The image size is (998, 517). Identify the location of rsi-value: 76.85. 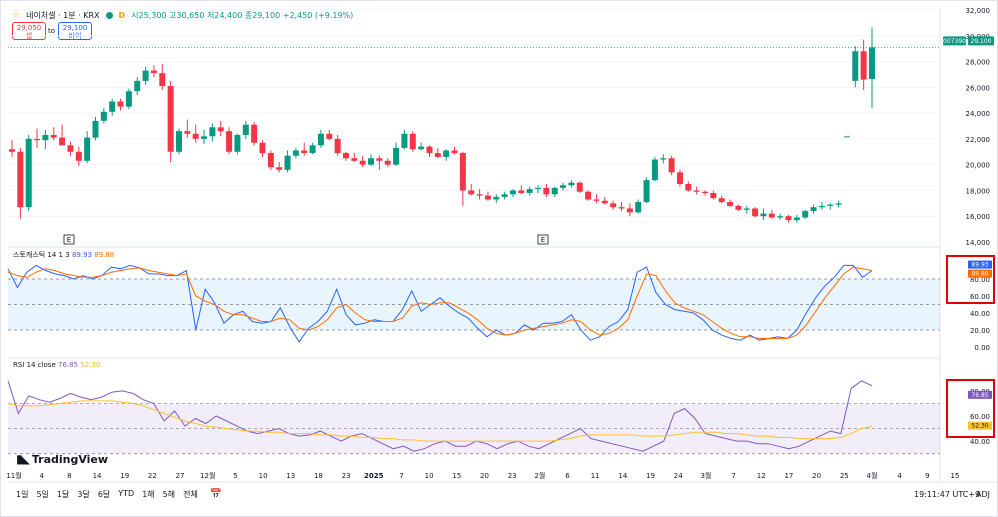
(68, 365).